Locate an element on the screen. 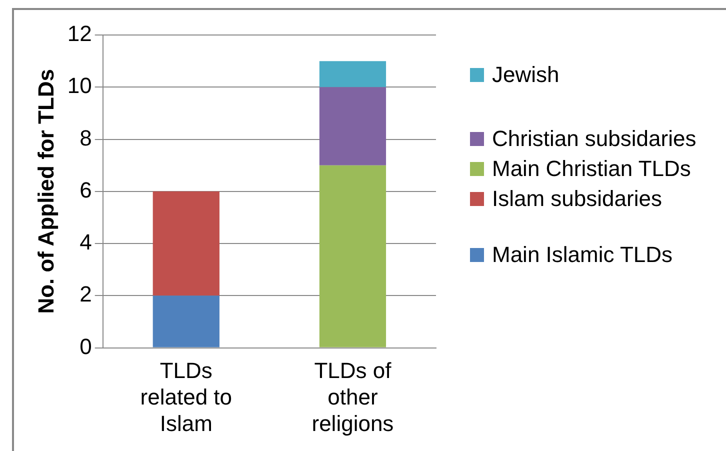 This screenshot has height=451, width=726. y-tick-label: 0 is located at coordinates (86, 346).